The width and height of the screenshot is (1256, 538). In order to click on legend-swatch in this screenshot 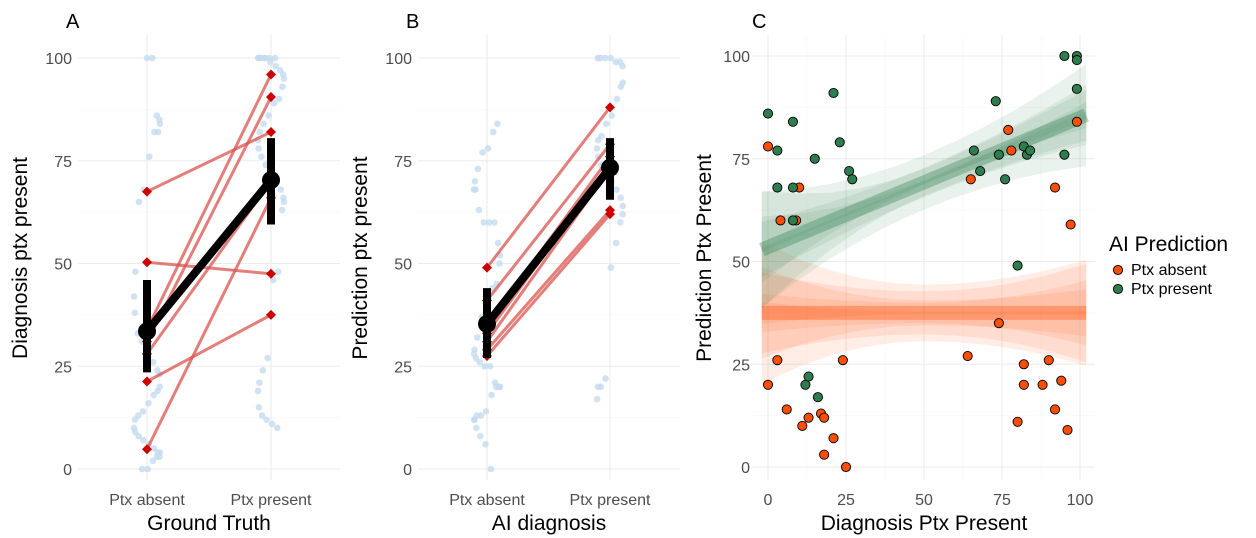, I will do `click(1118, 270)`.